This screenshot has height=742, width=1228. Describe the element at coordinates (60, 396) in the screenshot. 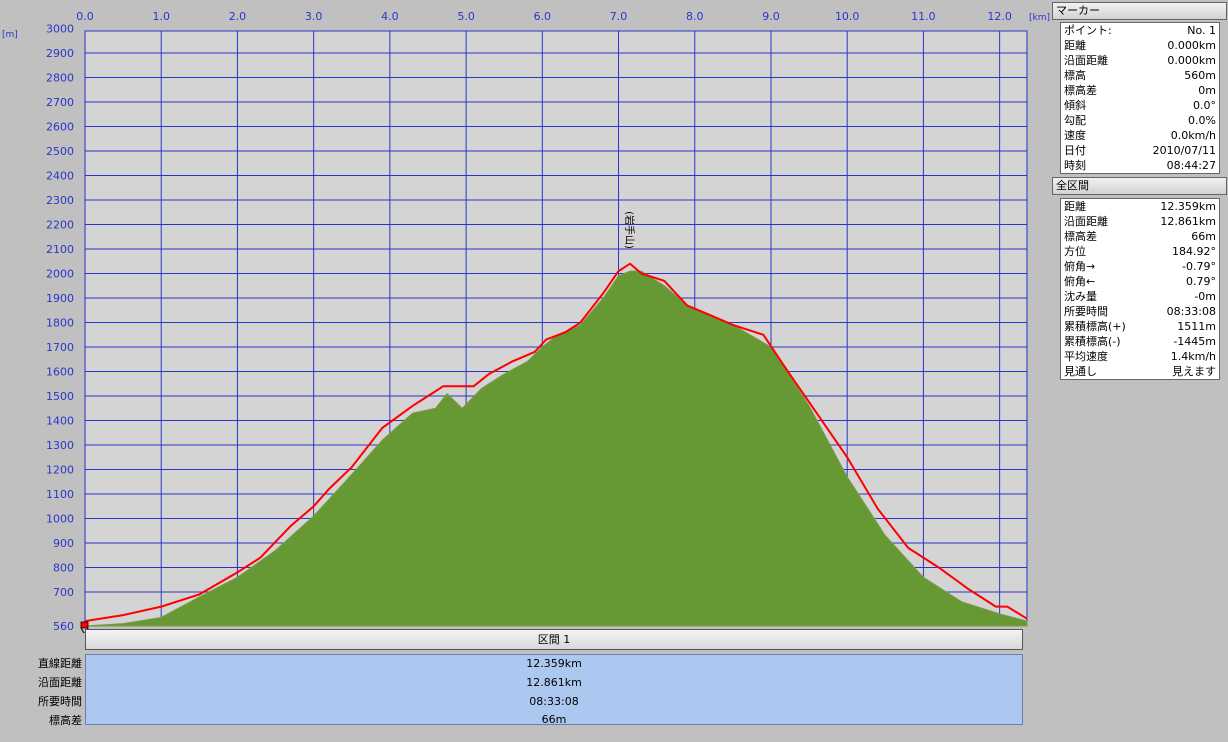

I see `y-tick-label: 1500` at that location.